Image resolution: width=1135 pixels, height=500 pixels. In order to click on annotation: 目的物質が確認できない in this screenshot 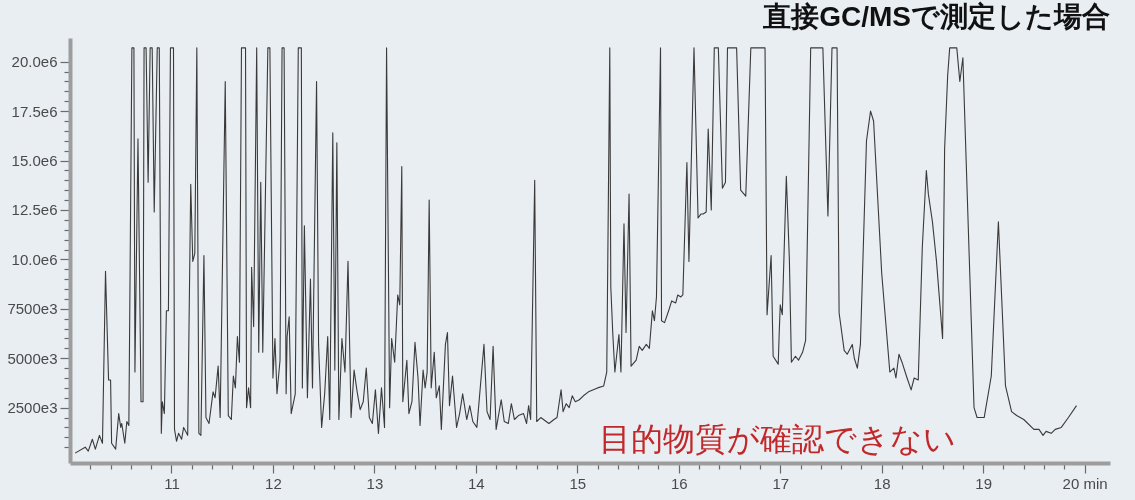, I will do `click(777, 439)`.